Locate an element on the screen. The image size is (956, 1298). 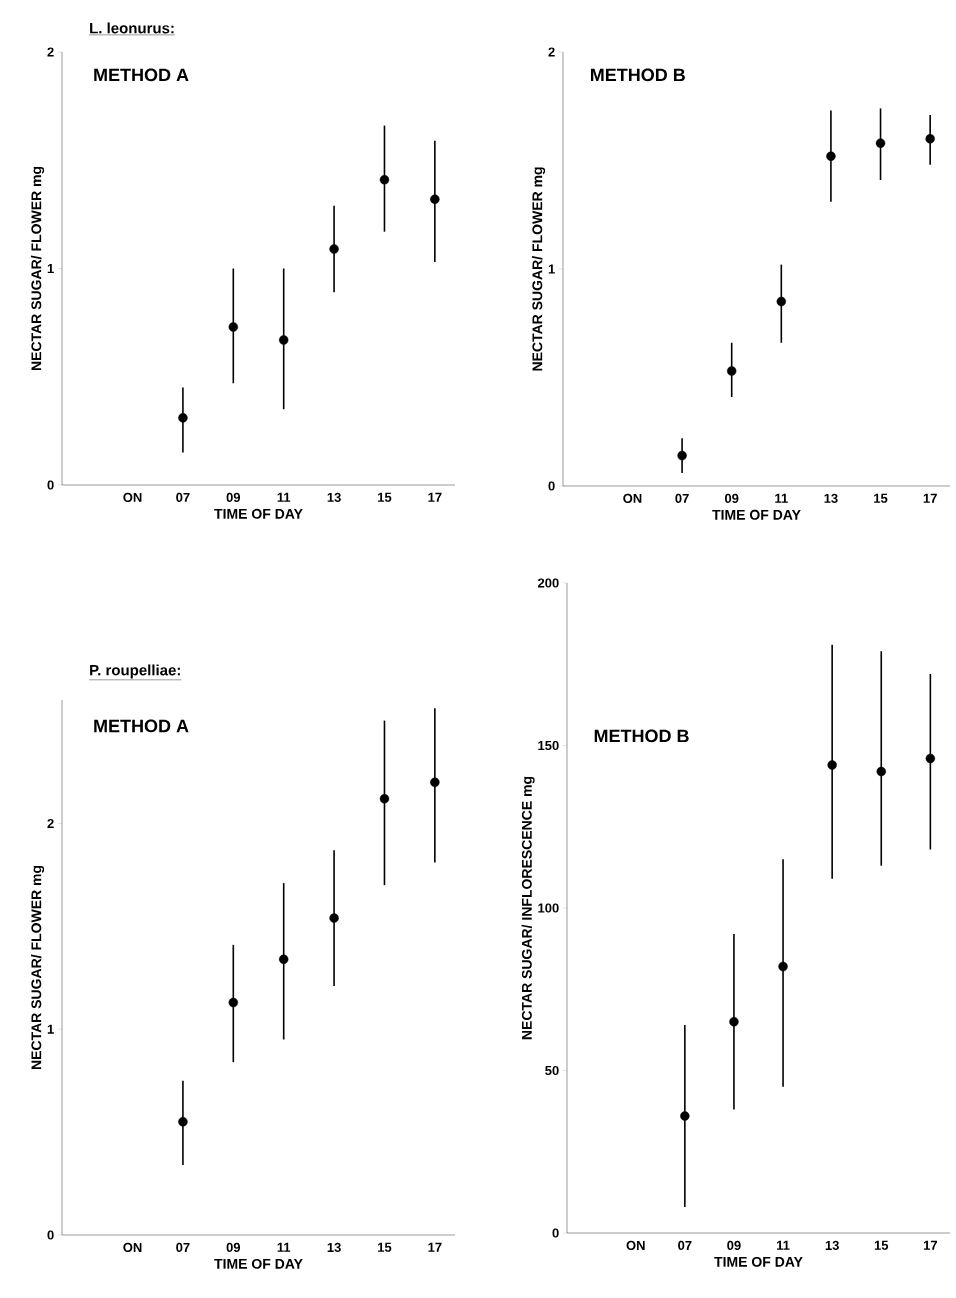
y-tick-label: 150 is located at coordinates (548, 745).